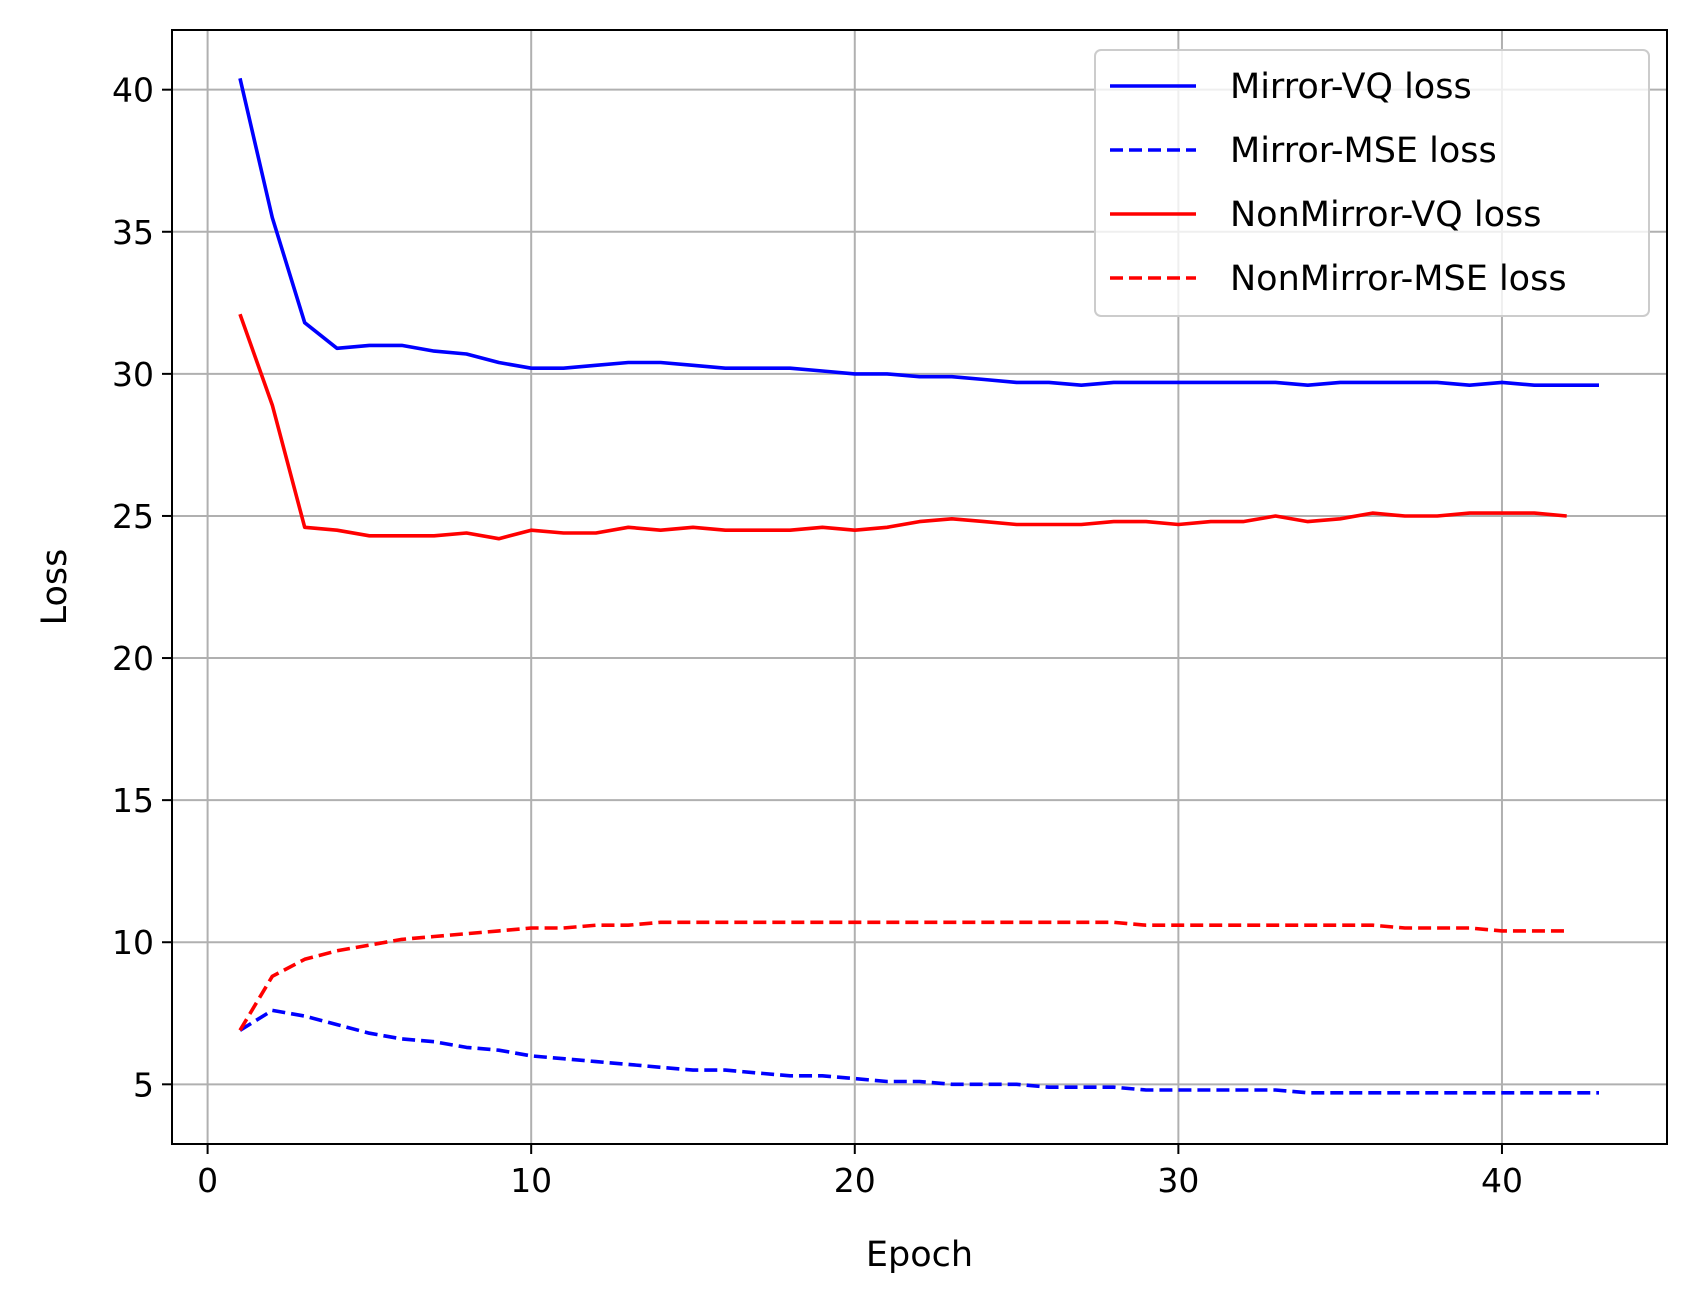  I want to click on x-tick-label-30: 30, so click(1178, 1180).